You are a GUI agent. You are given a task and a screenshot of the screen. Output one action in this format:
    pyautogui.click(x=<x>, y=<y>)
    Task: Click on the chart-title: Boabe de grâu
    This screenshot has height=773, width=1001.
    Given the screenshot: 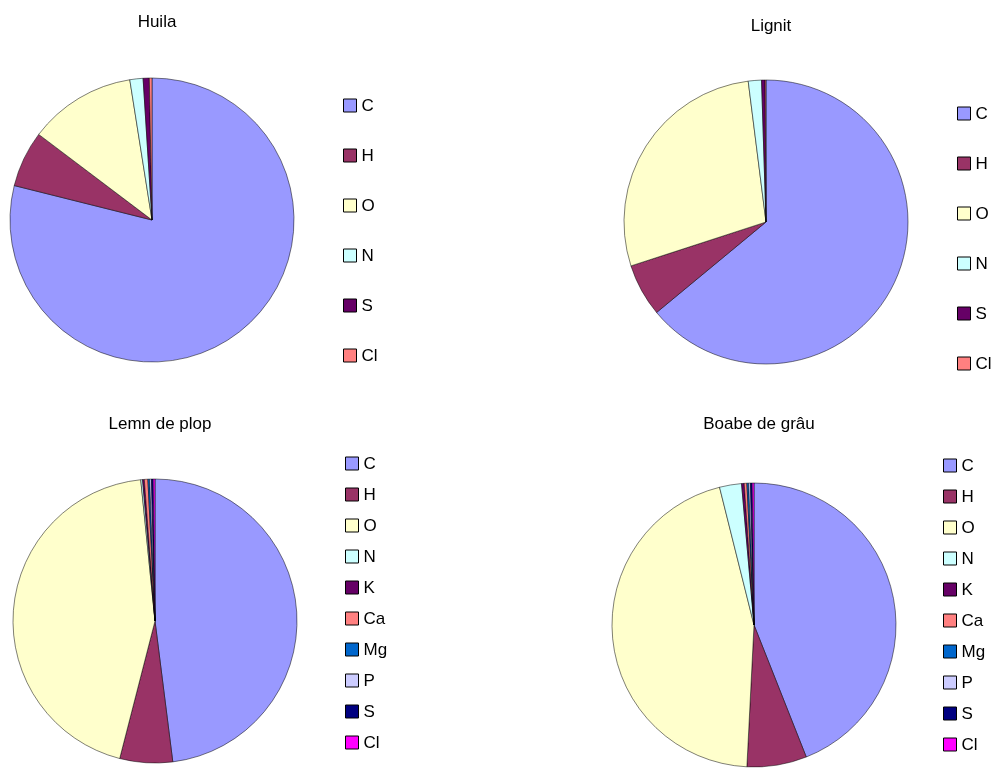 What is the action you would take?
    pyautogui.click(x=759, y=423)
    